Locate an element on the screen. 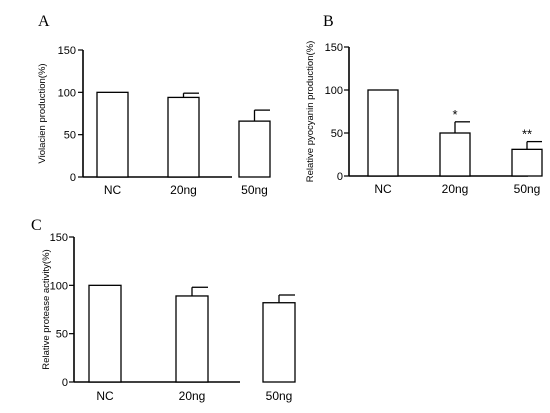 Image resolution: width=550 pixels, height=413 pixels. y-axis-title: Violacien production(%) is located at coordinates (42, 113).